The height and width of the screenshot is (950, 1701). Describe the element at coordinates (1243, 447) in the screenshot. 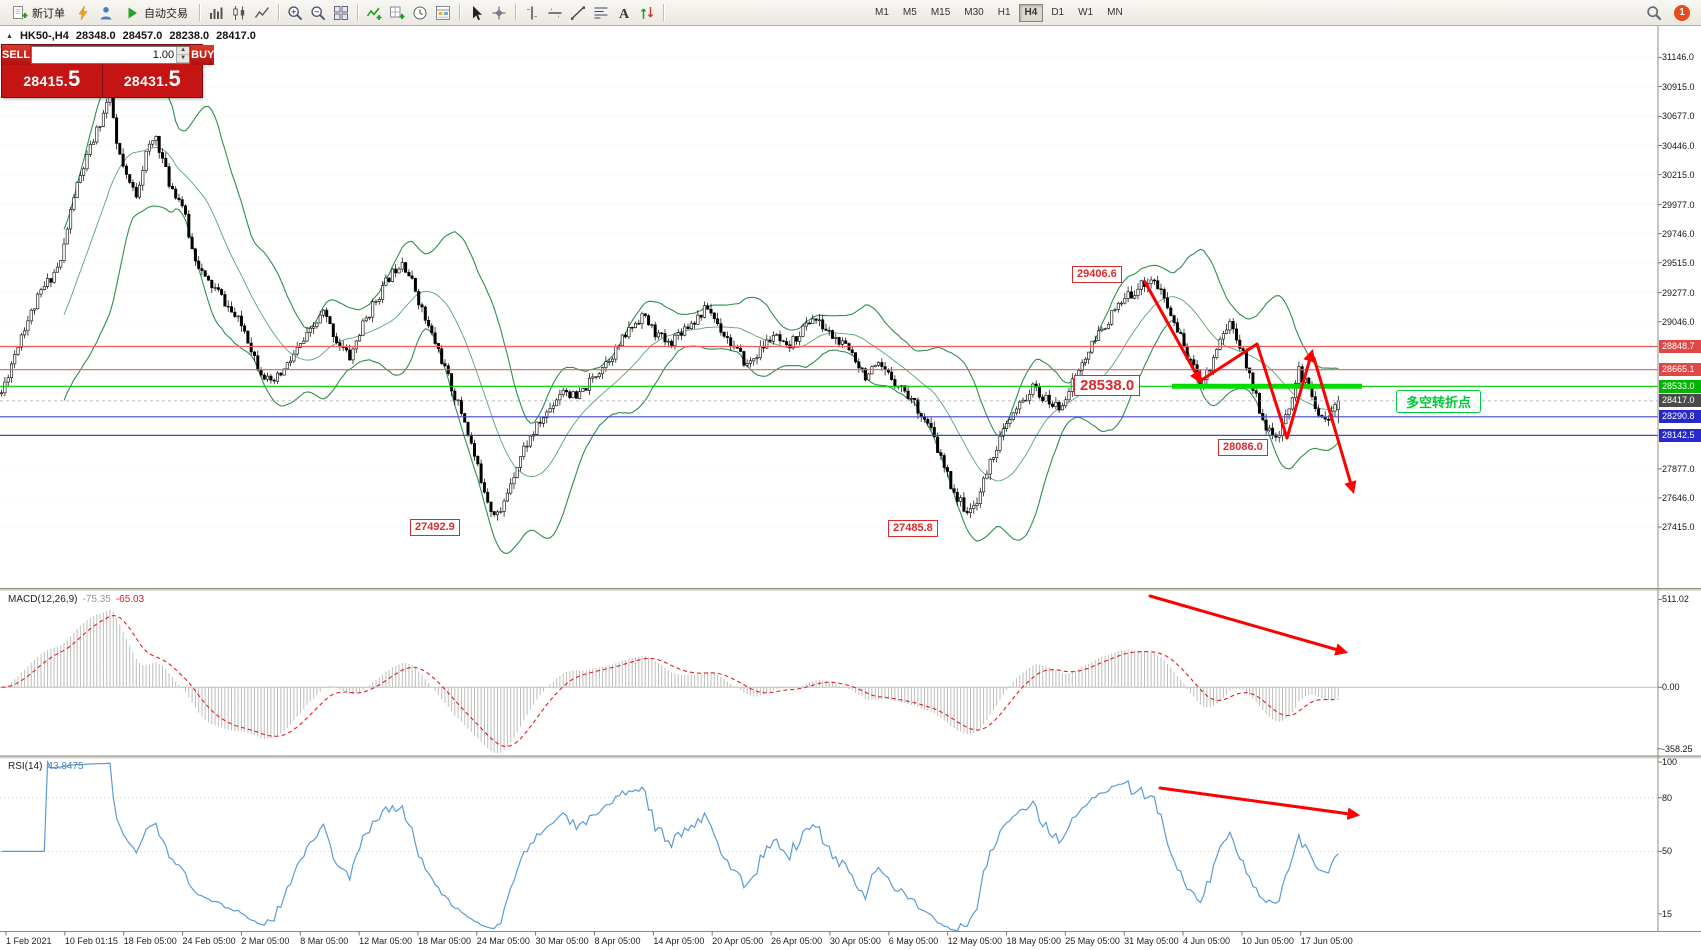

I see `price-annotation: 28086.0` at that location.